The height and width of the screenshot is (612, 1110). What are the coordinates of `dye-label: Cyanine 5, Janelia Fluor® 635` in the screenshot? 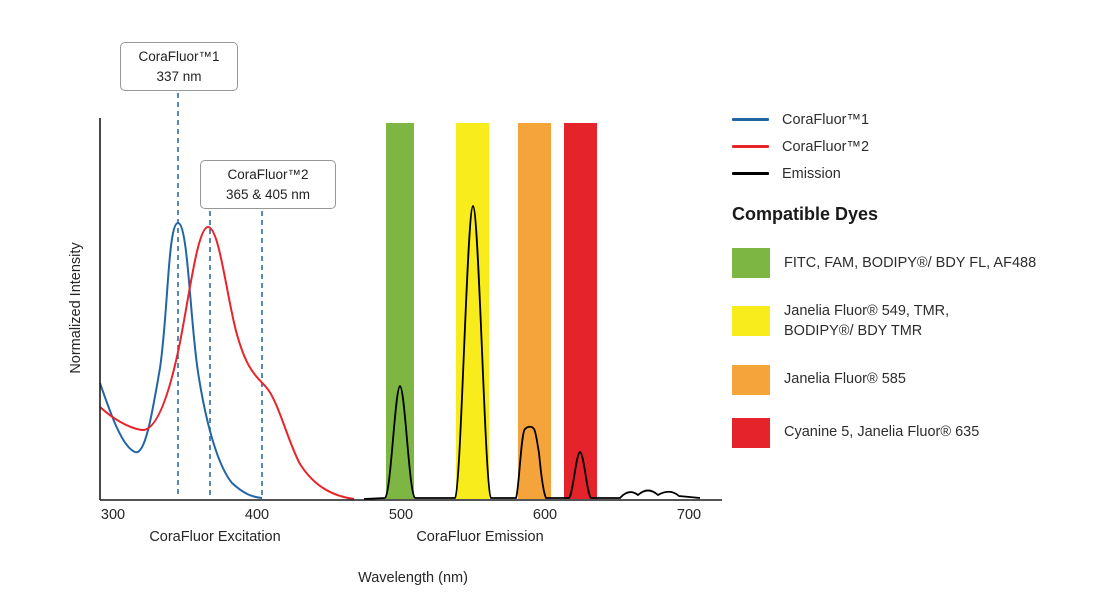 It's located at (881, 432).